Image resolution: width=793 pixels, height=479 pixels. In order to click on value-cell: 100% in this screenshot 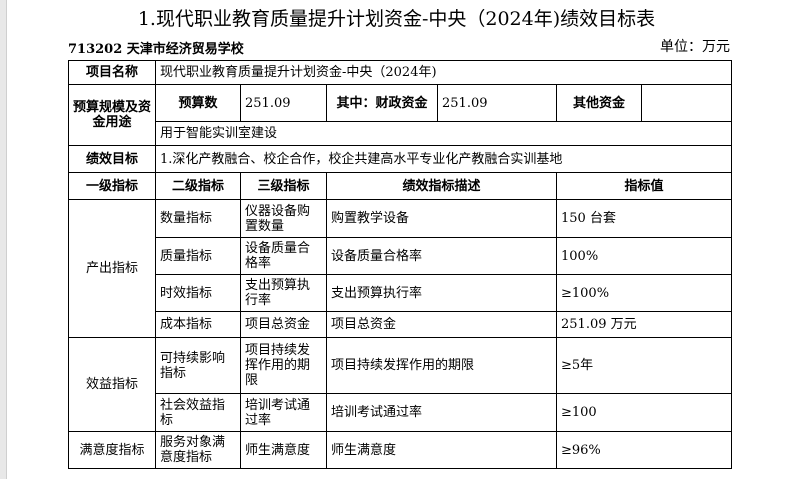, I will do `click(644, 256)`.